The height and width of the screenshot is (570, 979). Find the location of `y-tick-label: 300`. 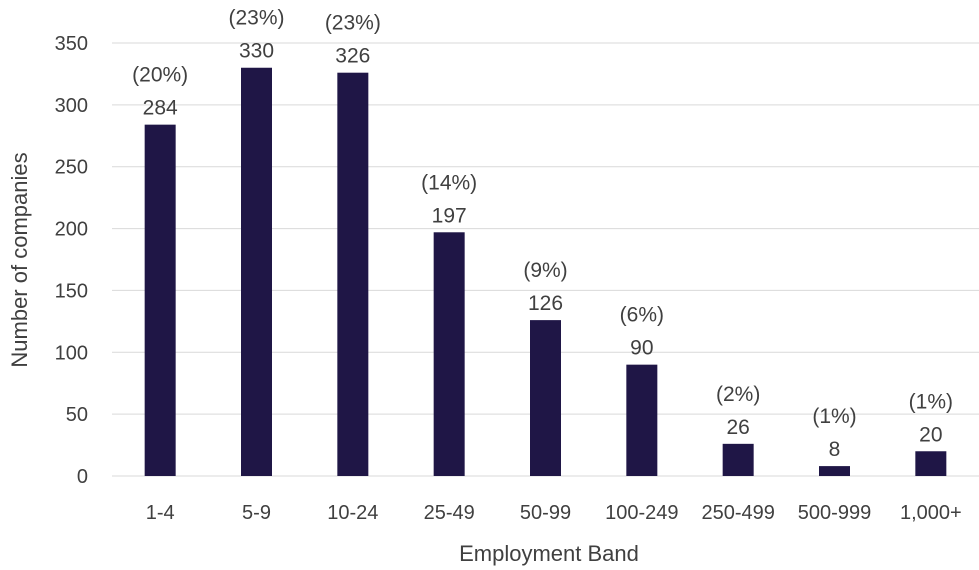

y-tick-label: 300 is located at coordinates (71, 106).